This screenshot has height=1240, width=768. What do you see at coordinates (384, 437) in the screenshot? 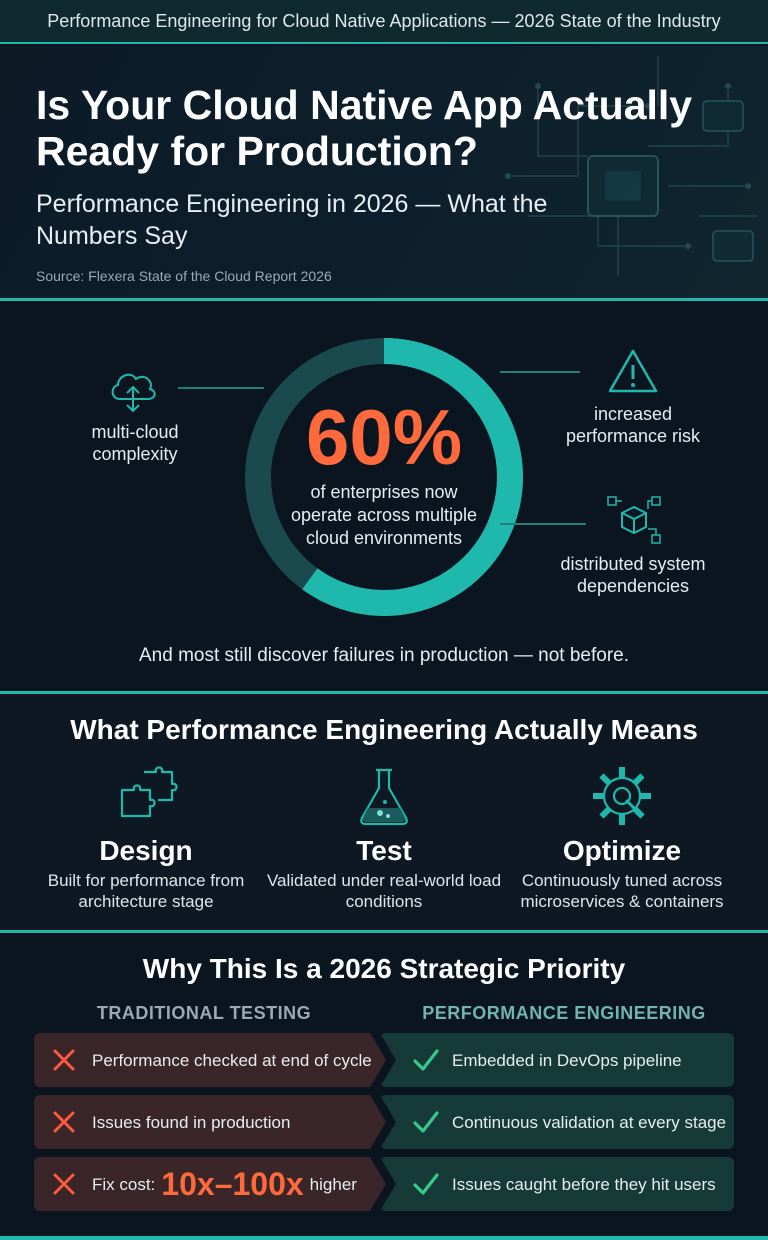
I see `stat-percent: 60%` at bounding box center [384, 437].